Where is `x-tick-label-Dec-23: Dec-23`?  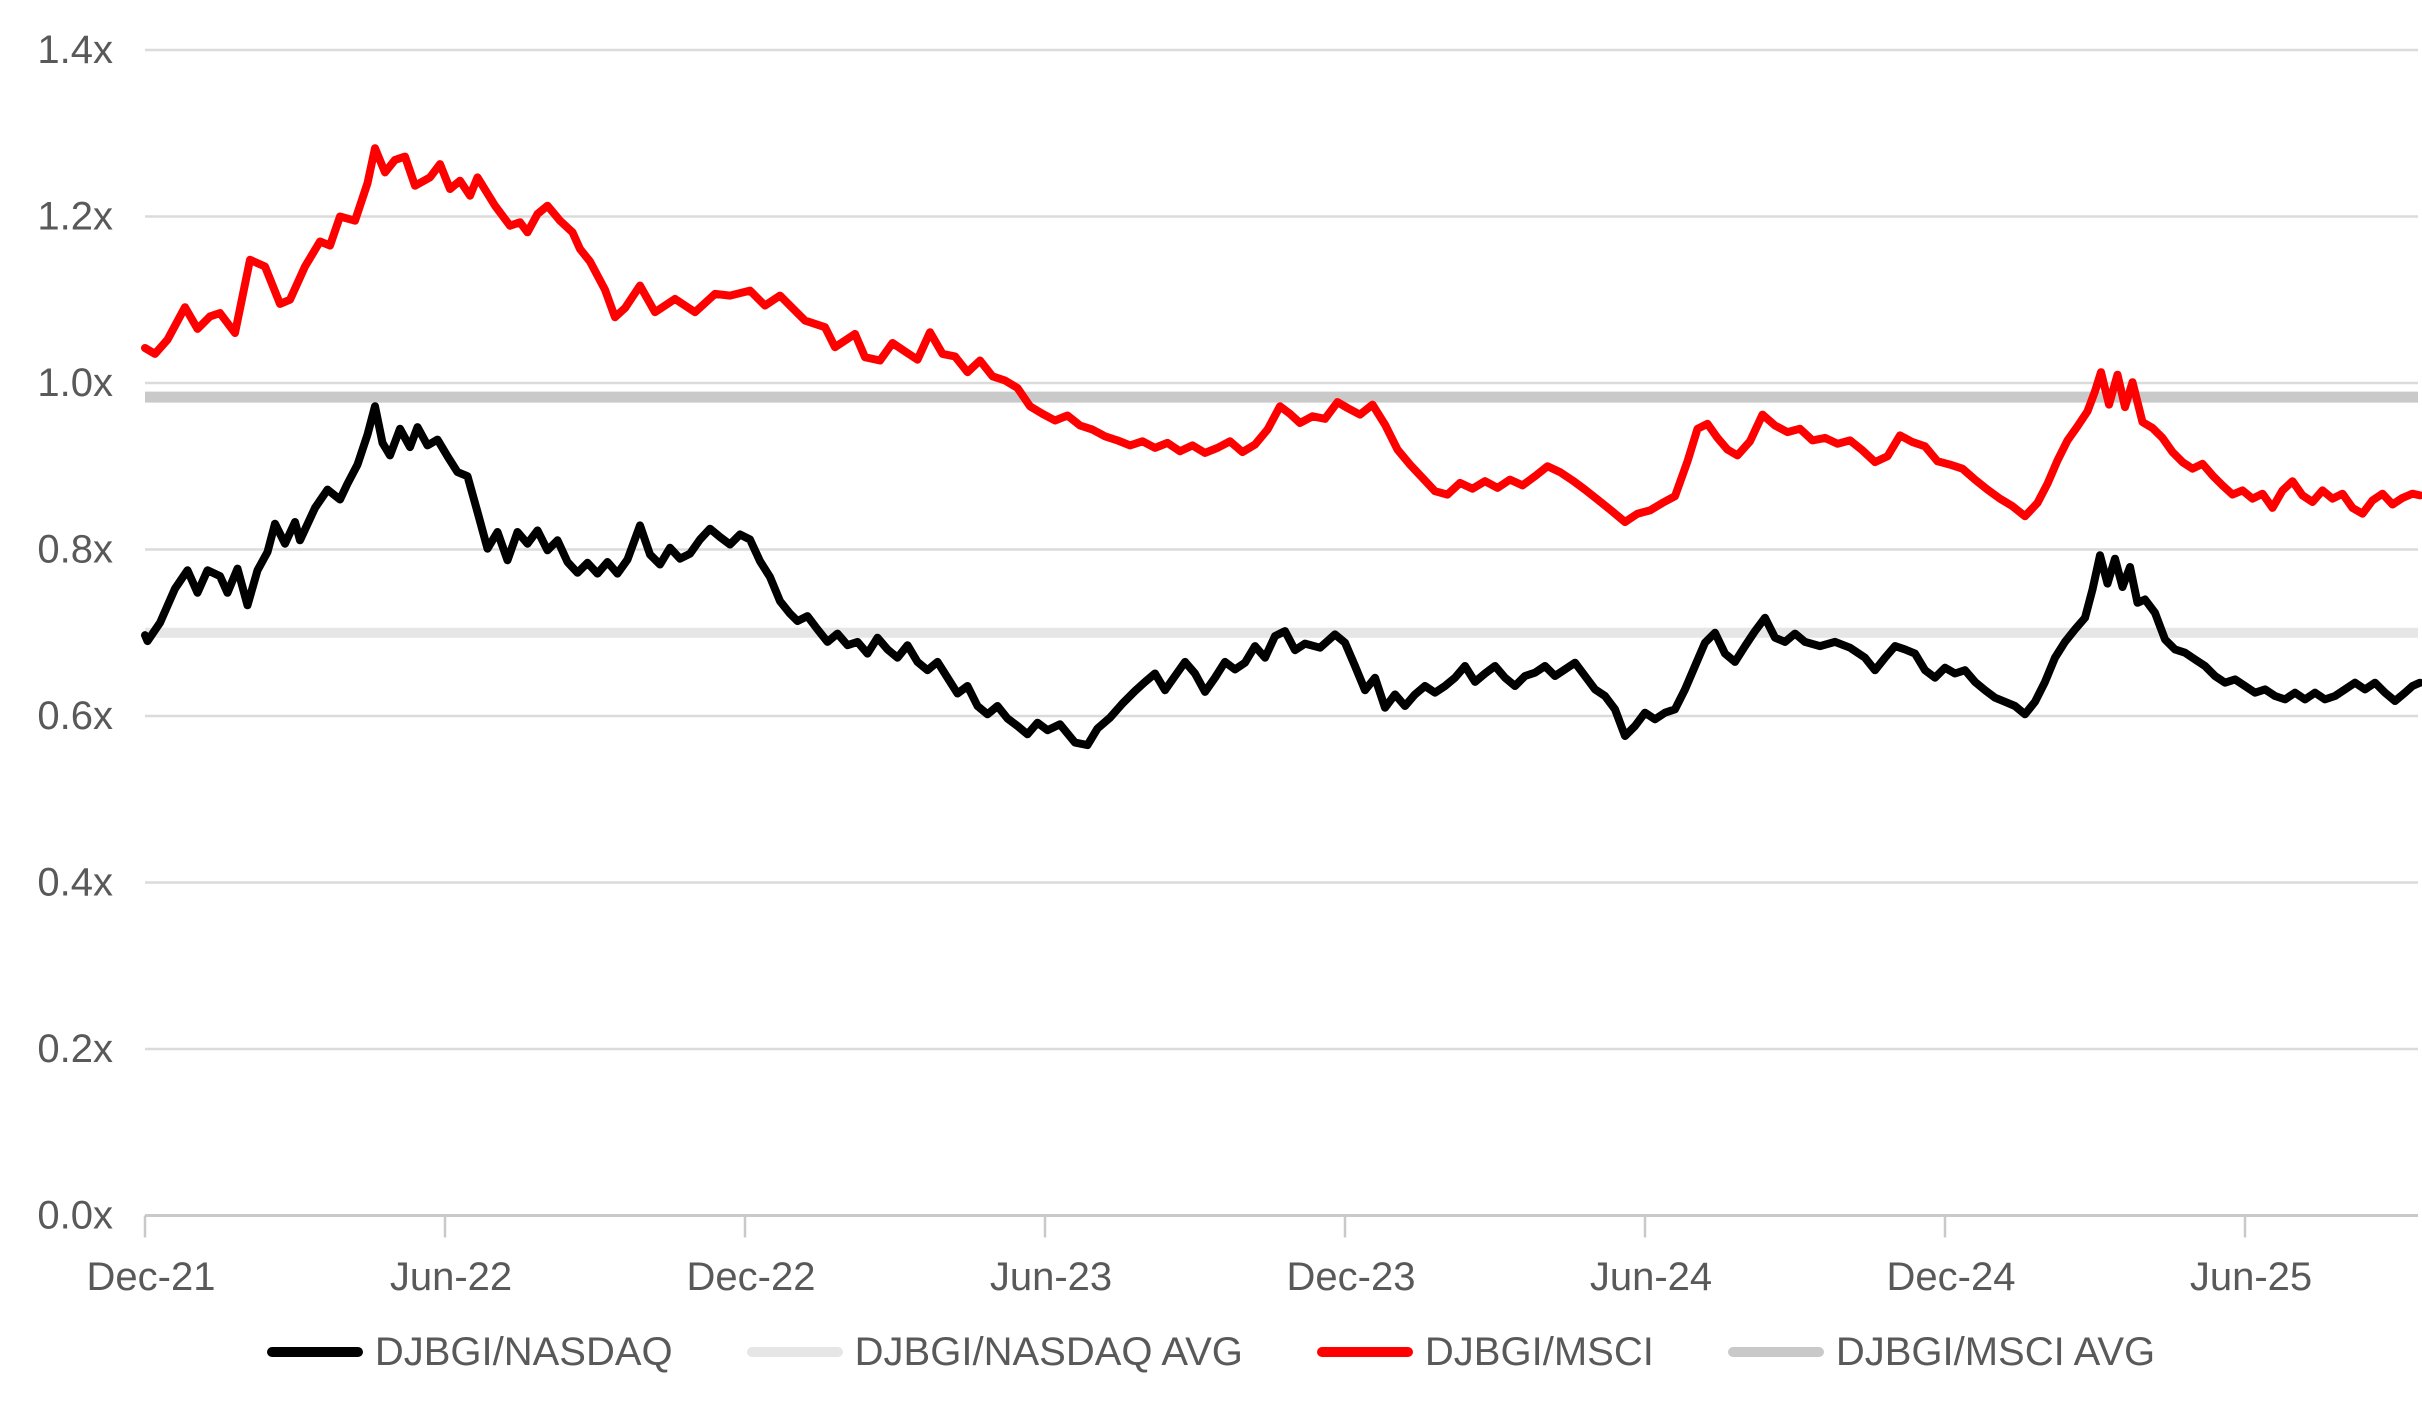
x-tick-label-Dec-23: Dec-23 is located at coordinates (1351, 1277).